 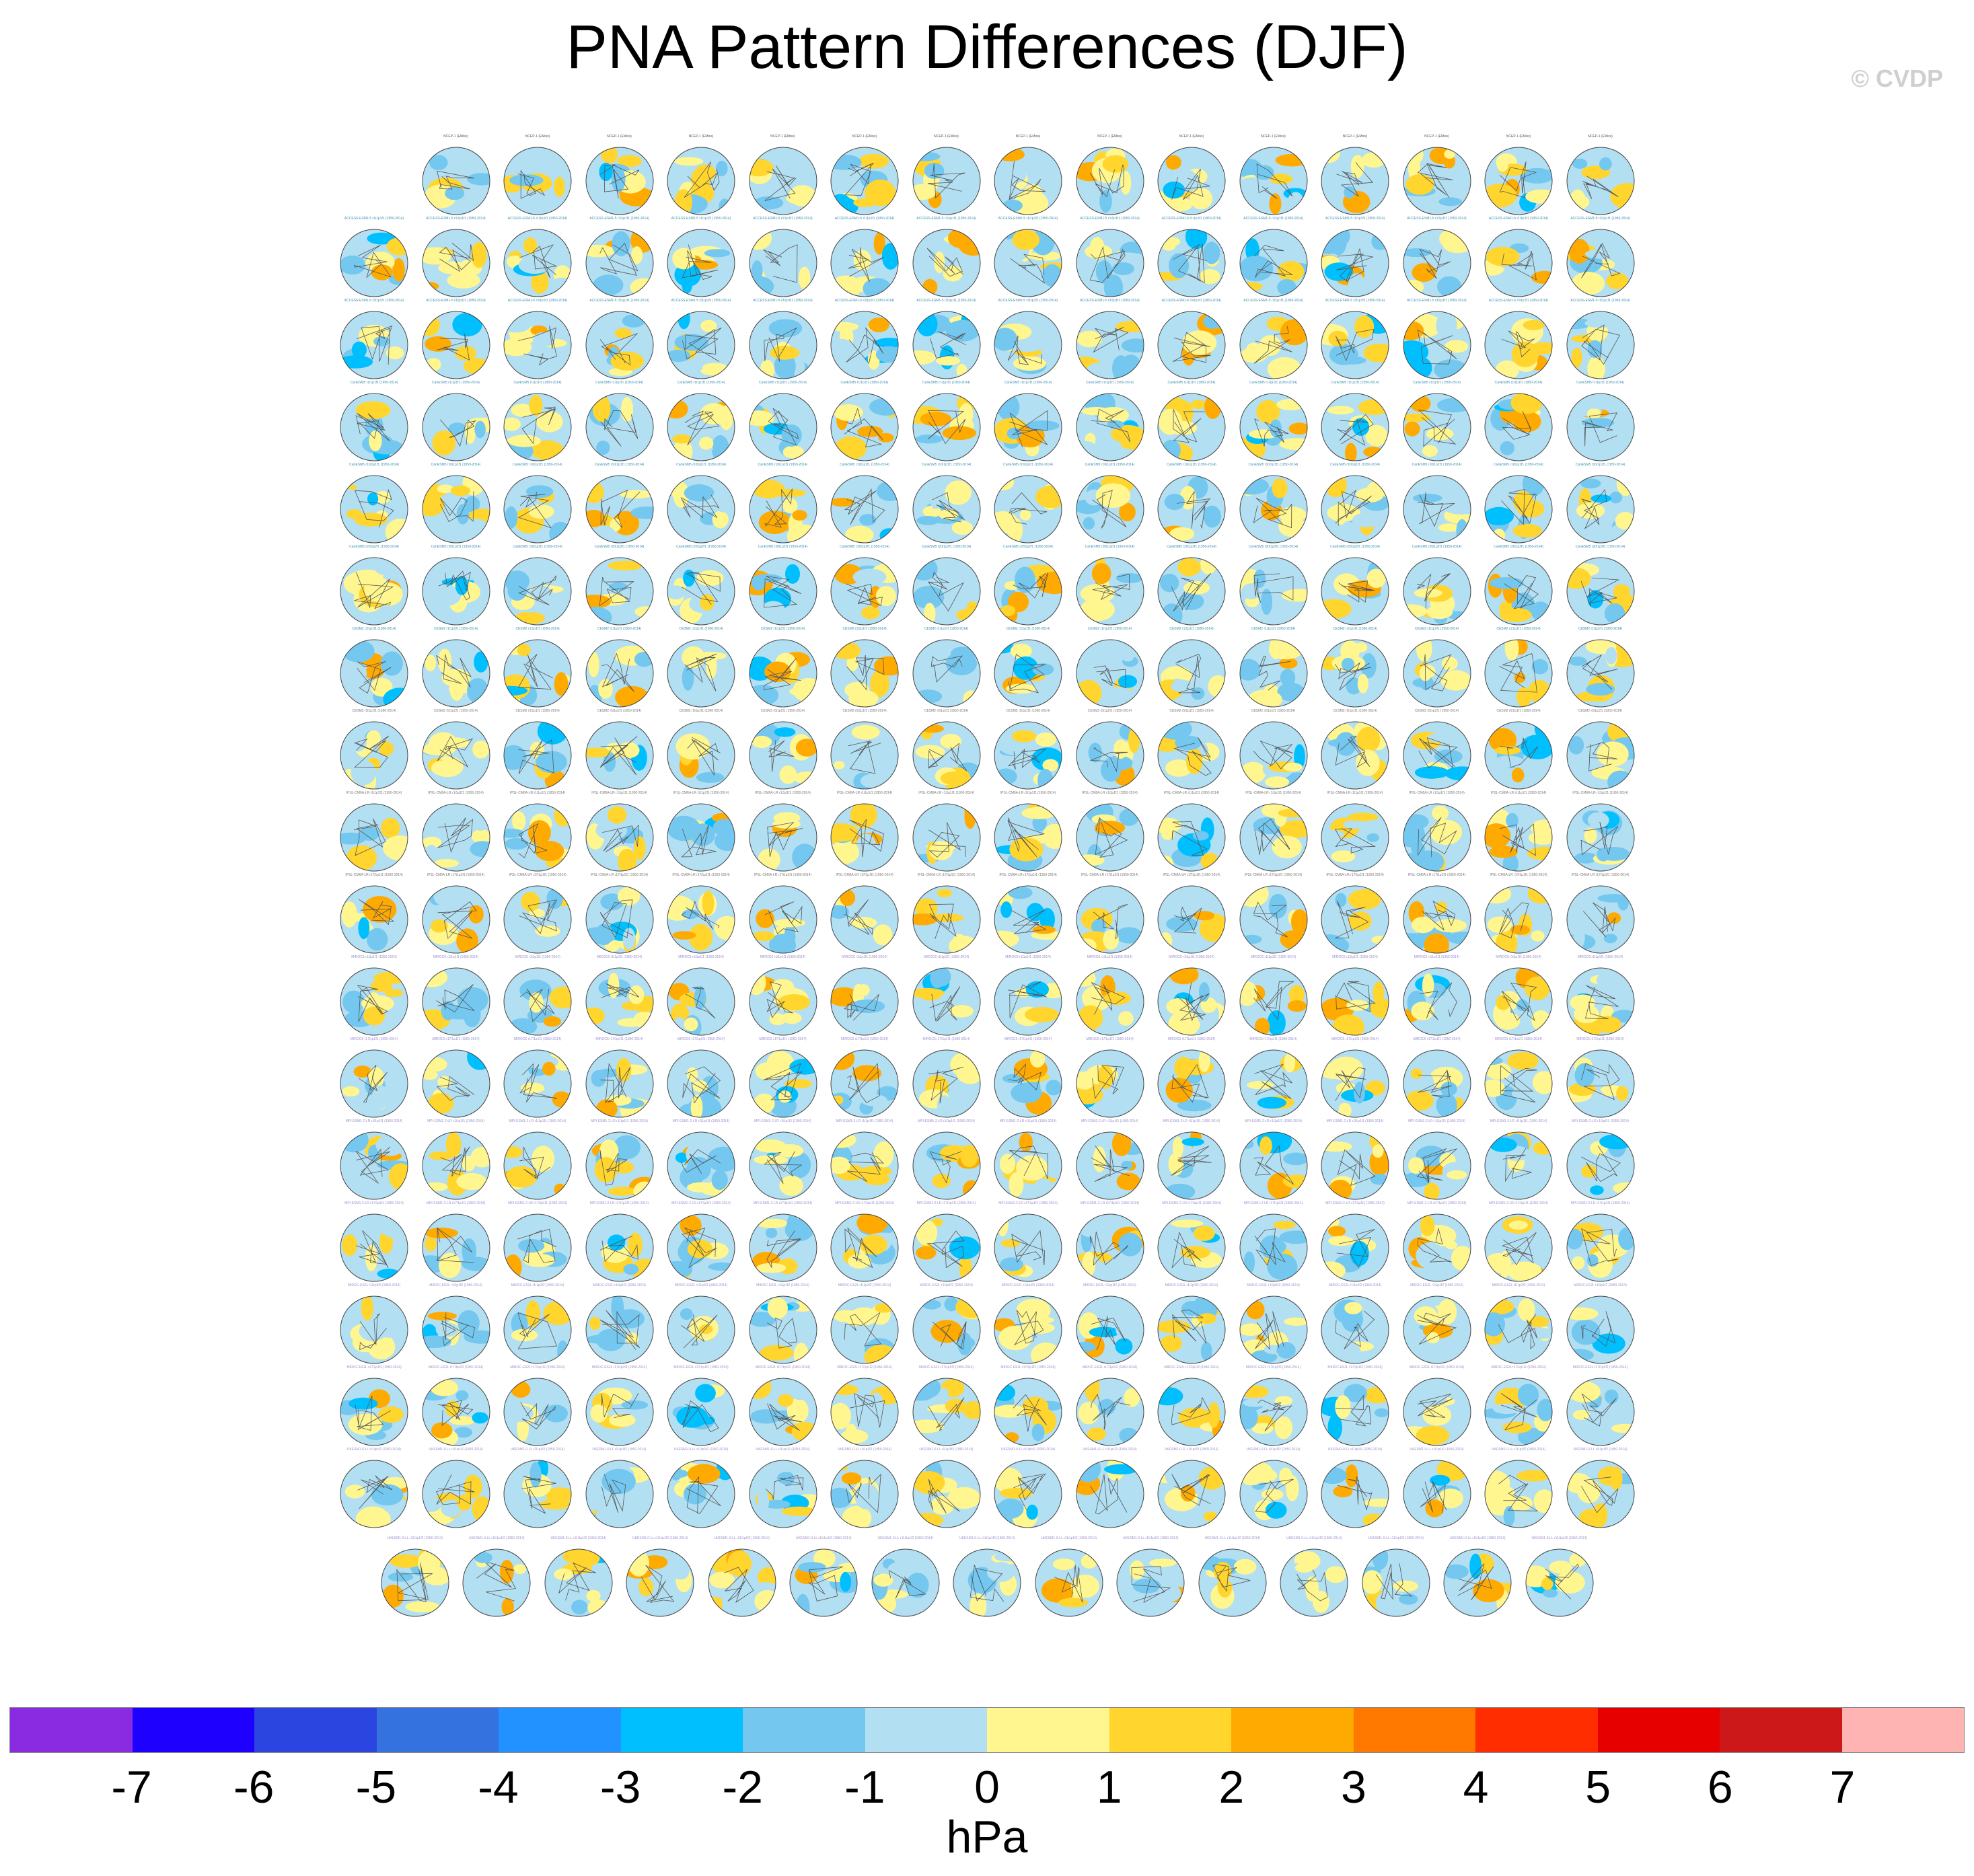 I want to click on map-panel: MPI-ESM1-2-LR r17i1p1f1 (1950-2014), so click(x=1110, y=1243).